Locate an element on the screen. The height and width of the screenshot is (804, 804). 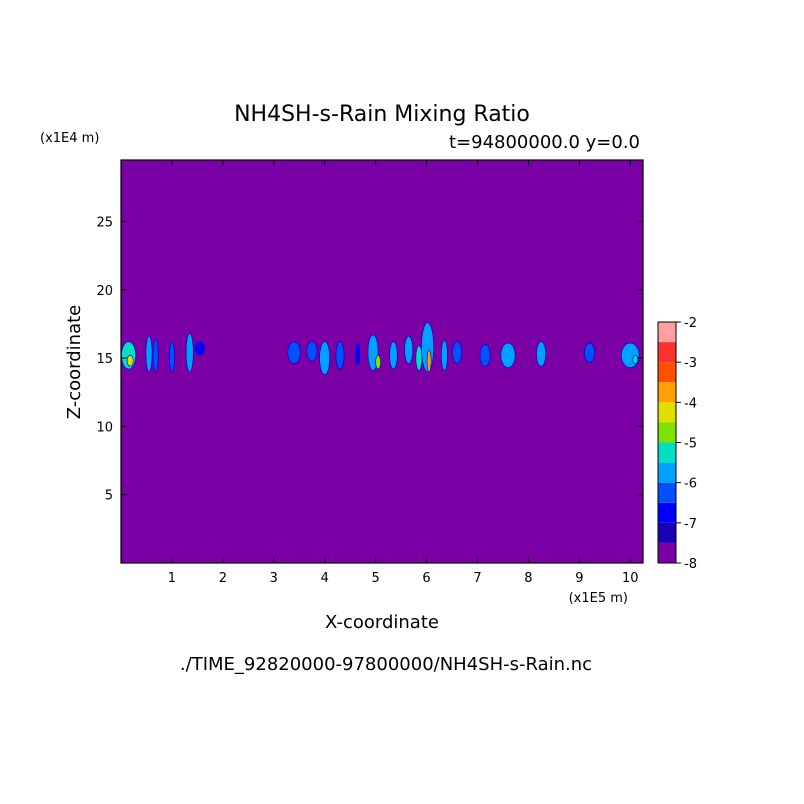
x-tick-label: 2 is located at coordinates (223, 578).